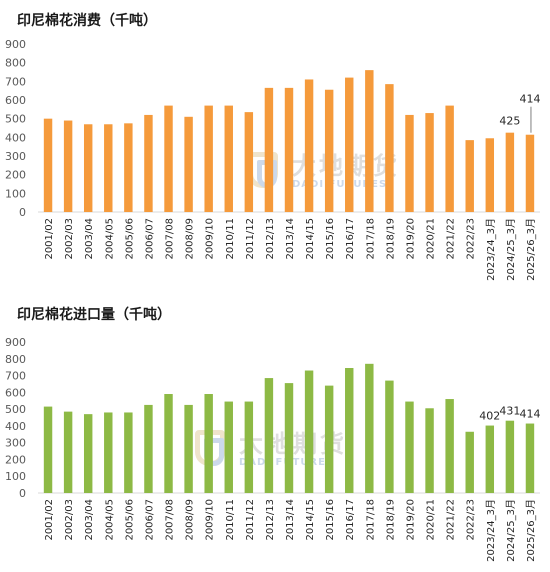 The width and height of the screenshot is (550, 572). Describe the element at coordinates (15, 459) in the screenshot. I see `y-tick-label: 200` at that location.